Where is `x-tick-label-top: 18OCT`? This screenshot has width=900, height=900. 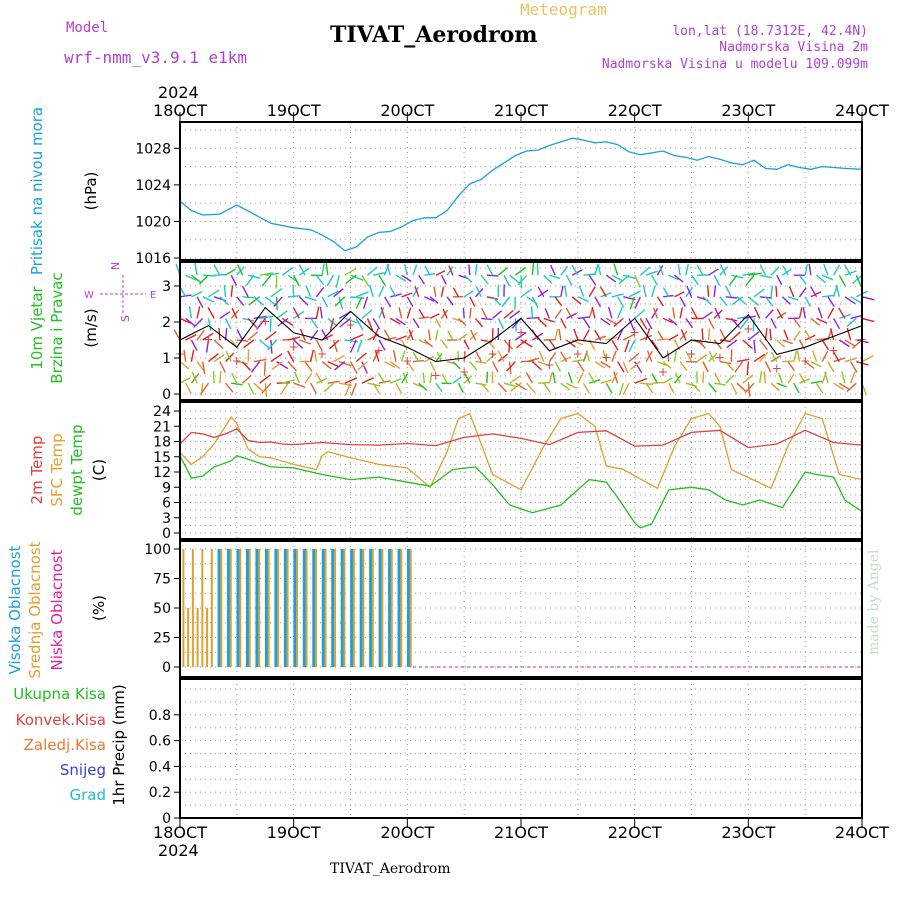
x-tick-label-top: 18OCT is located at coordinates (180, 110).